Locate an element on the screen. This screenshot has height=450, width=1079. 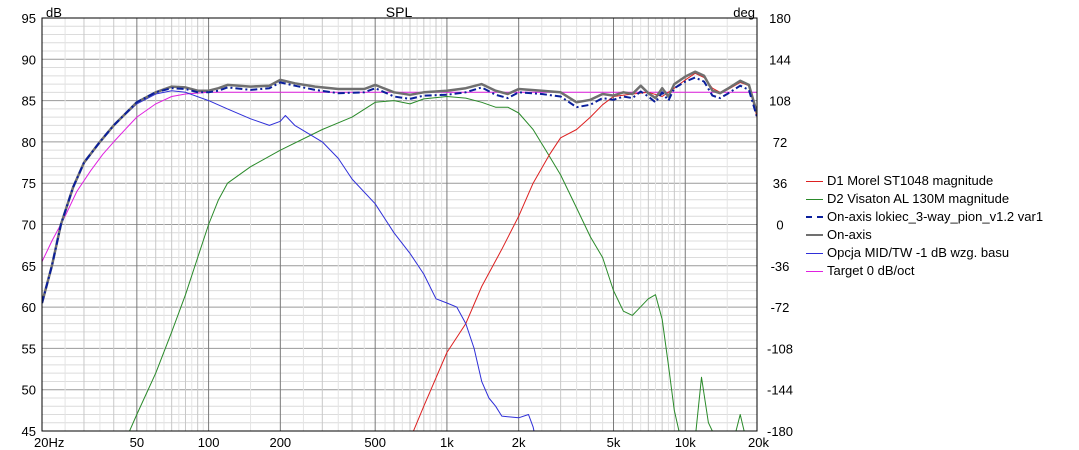
legend-item: Opcja MID/TW -1 dB wzg. basu is located at coordinates (924, 253).